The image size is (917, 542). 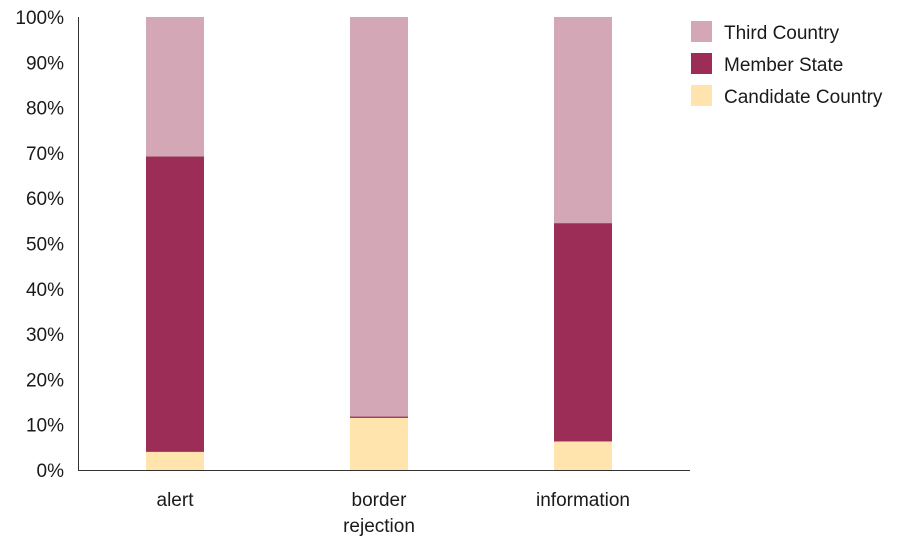 I want to click on y-tick-label: 10%, so click(x=45, y=426).